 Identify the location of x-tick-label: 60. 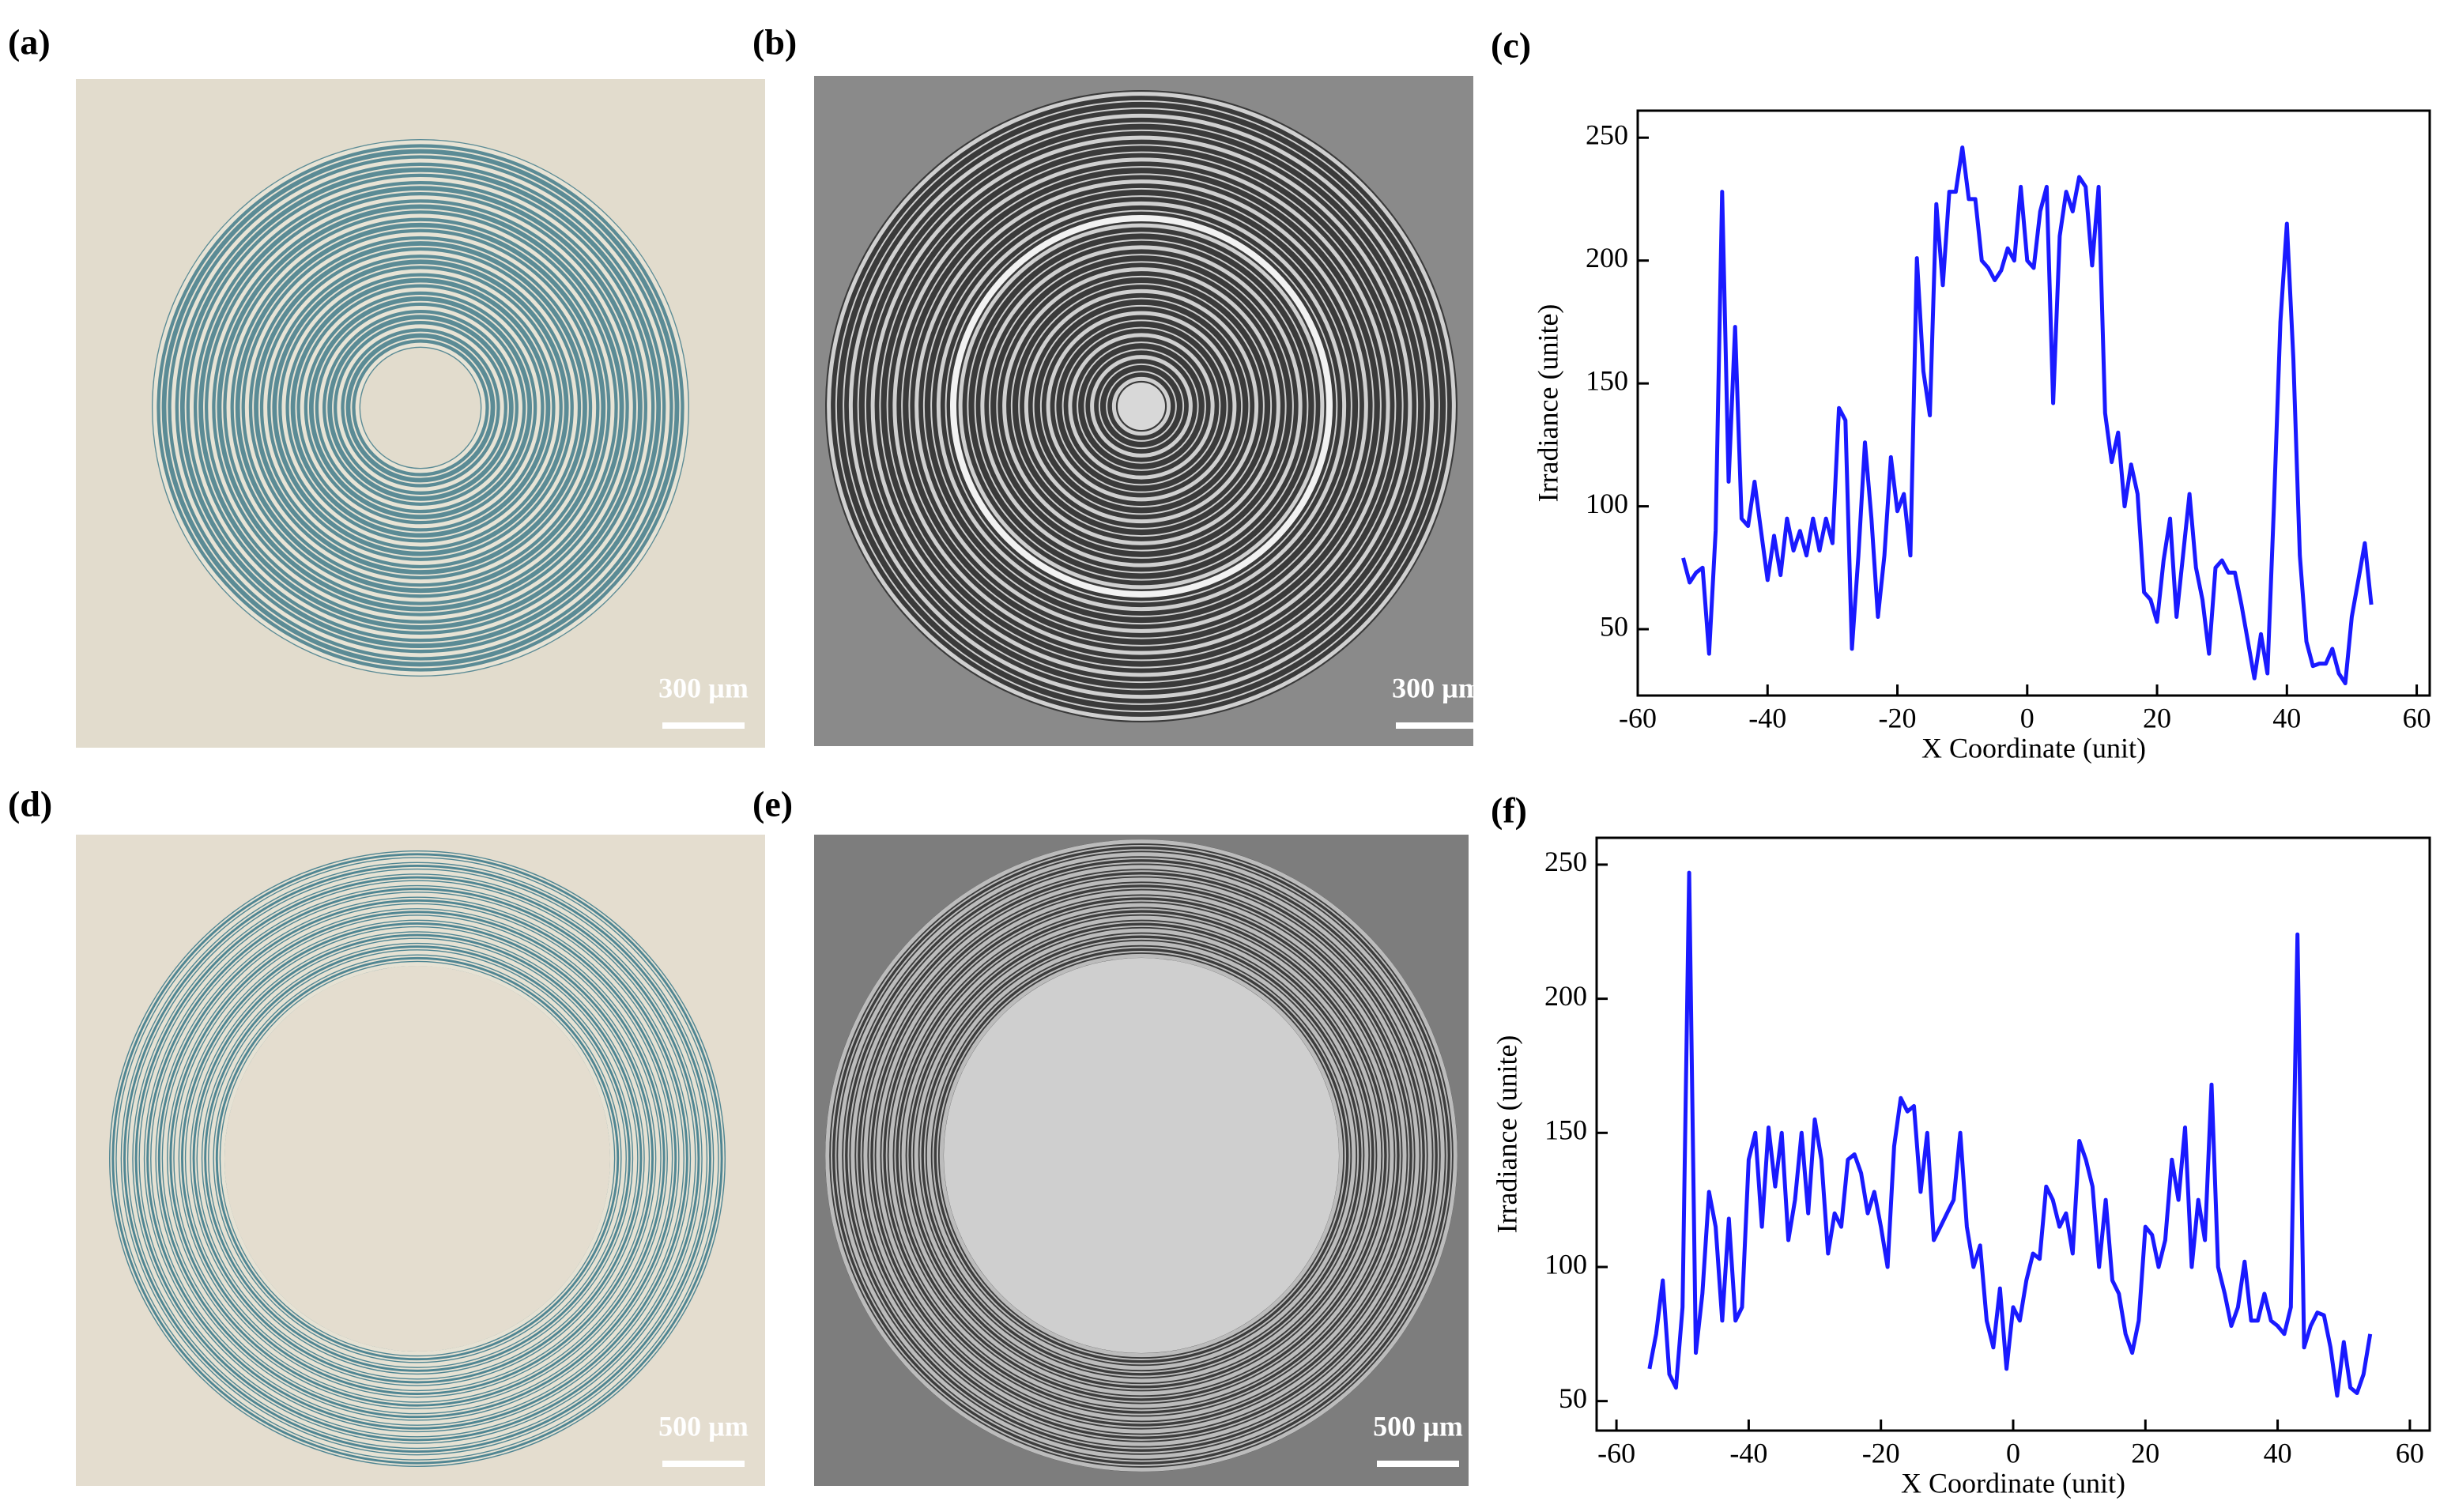
(2417, 717).